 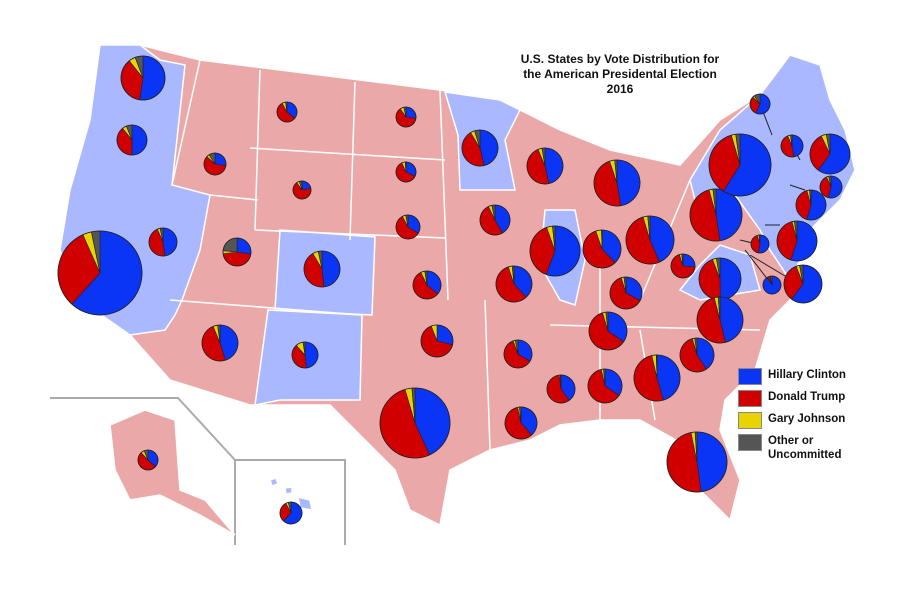 What do you see at coordinates (427, 285) in the screenshot?
I see `pie-ks` at bounding box center [427, 285].